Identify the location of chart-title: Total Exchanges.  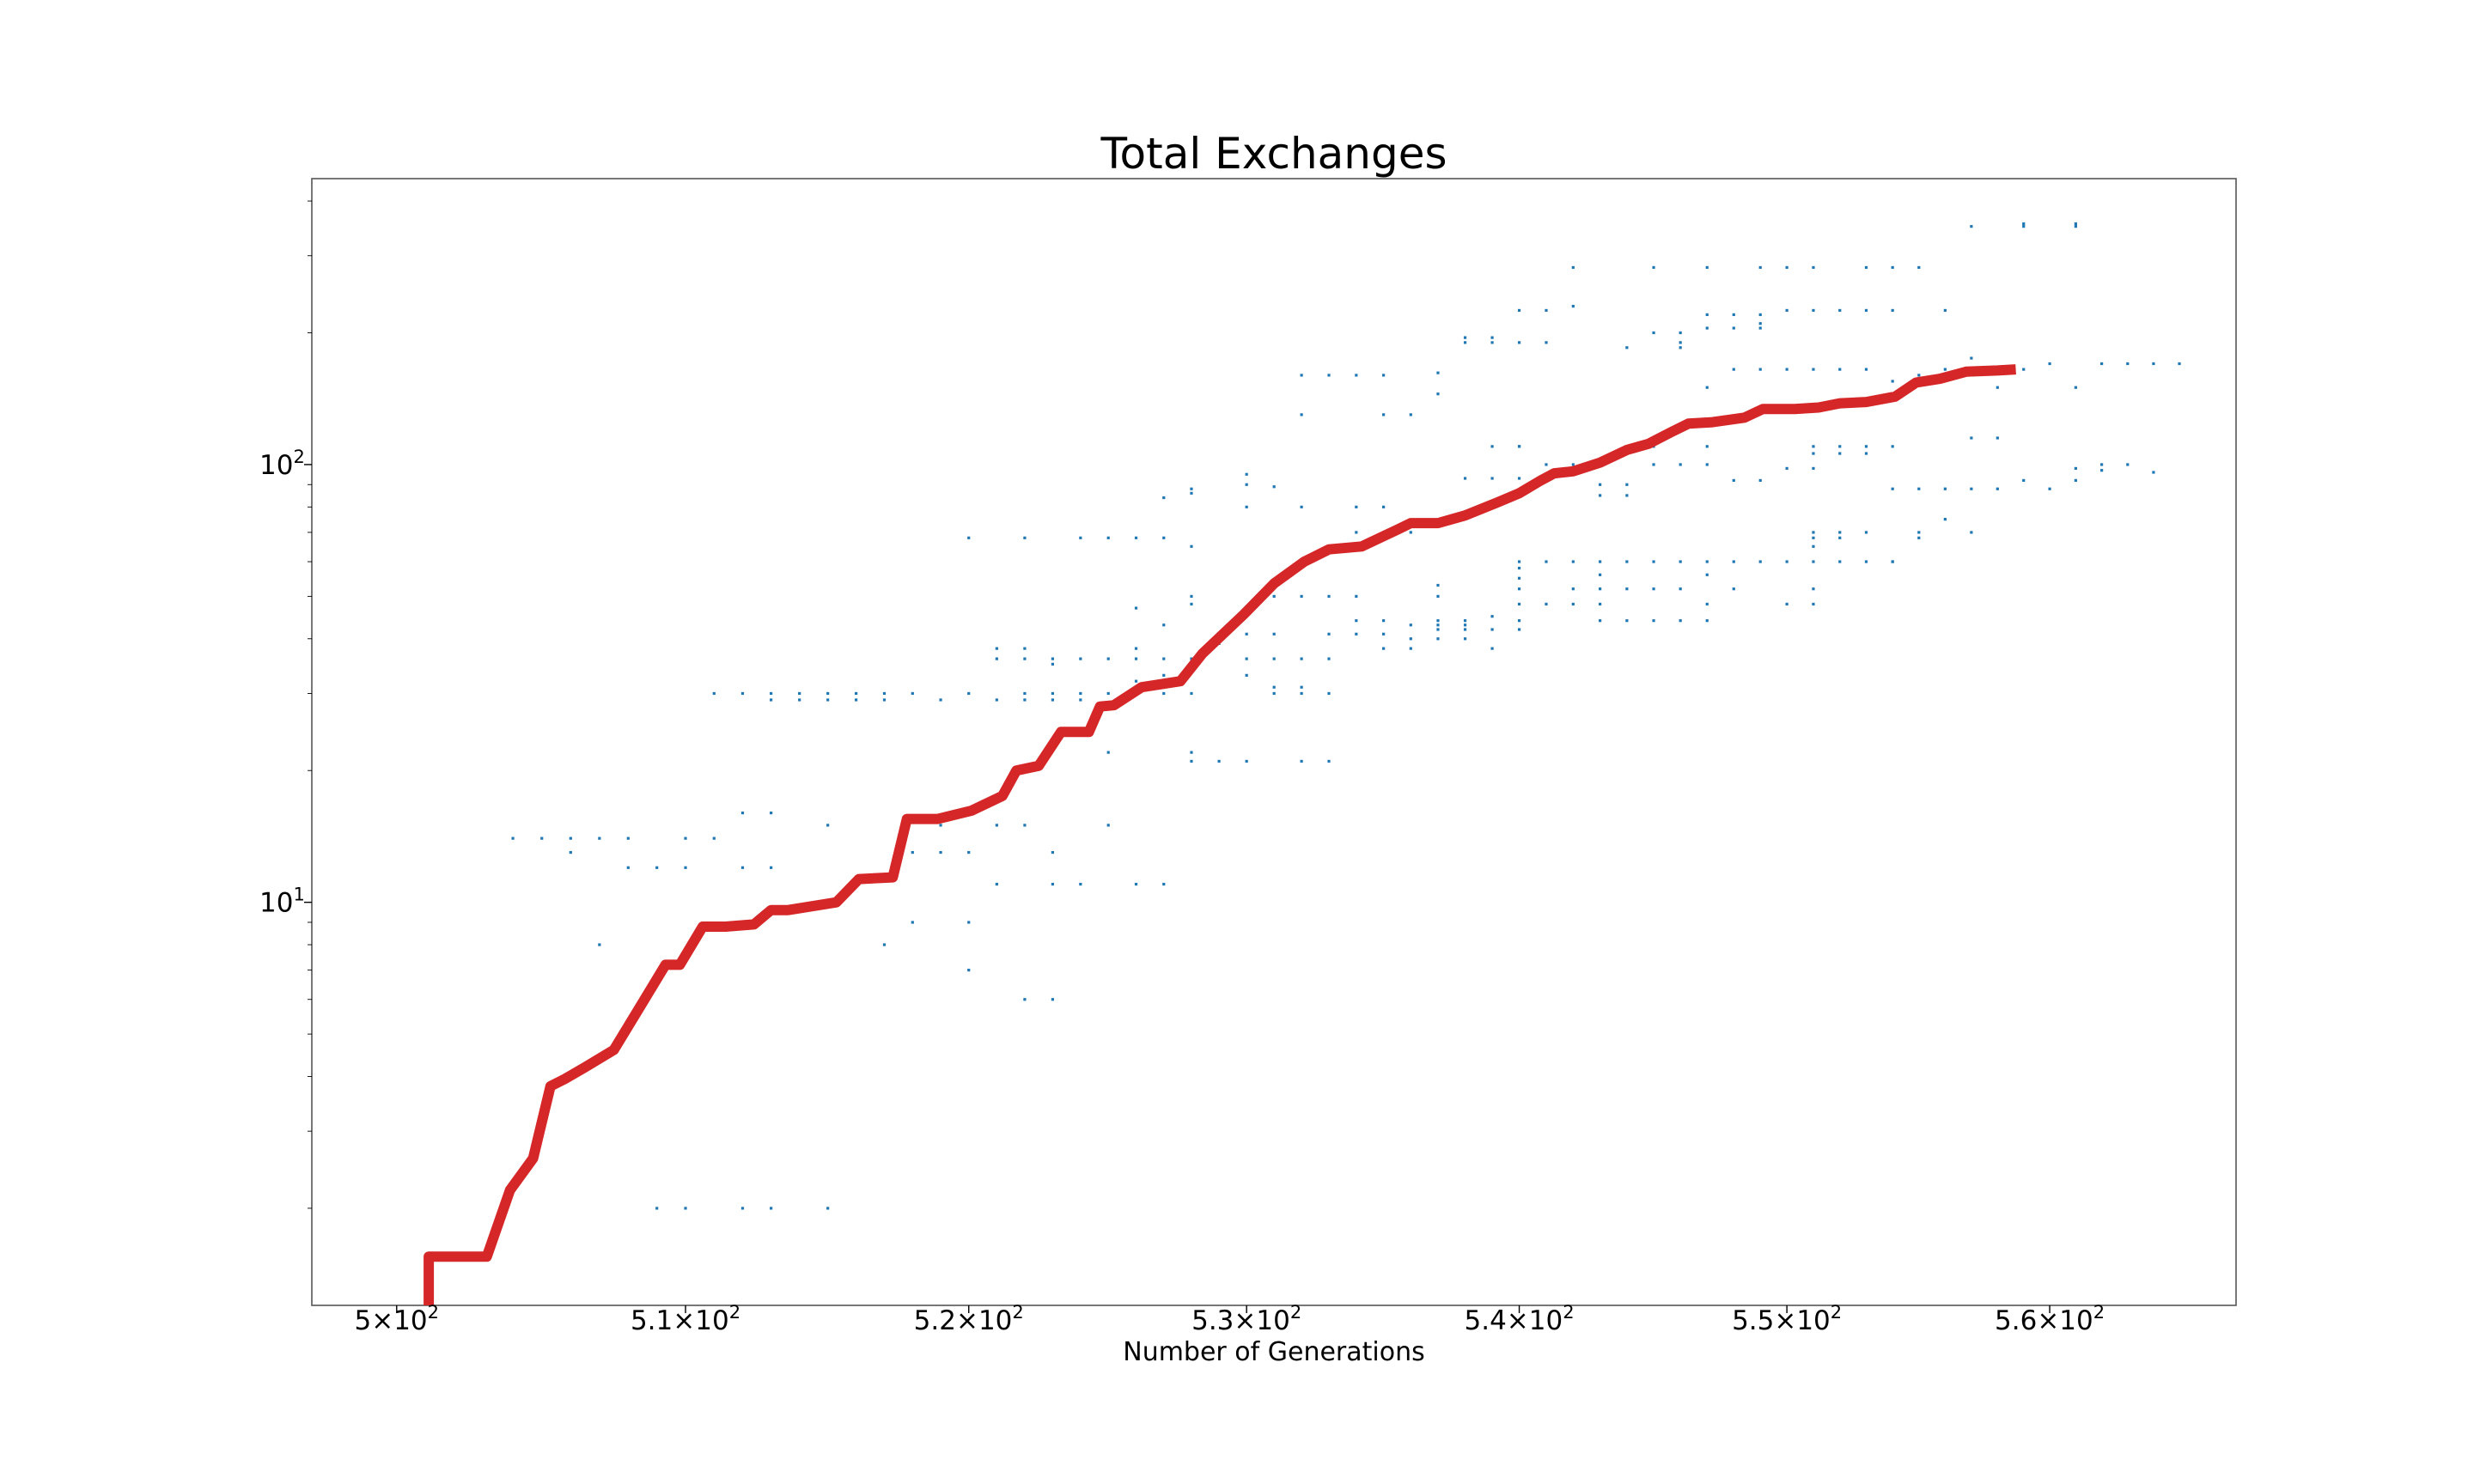
(1273, 154).